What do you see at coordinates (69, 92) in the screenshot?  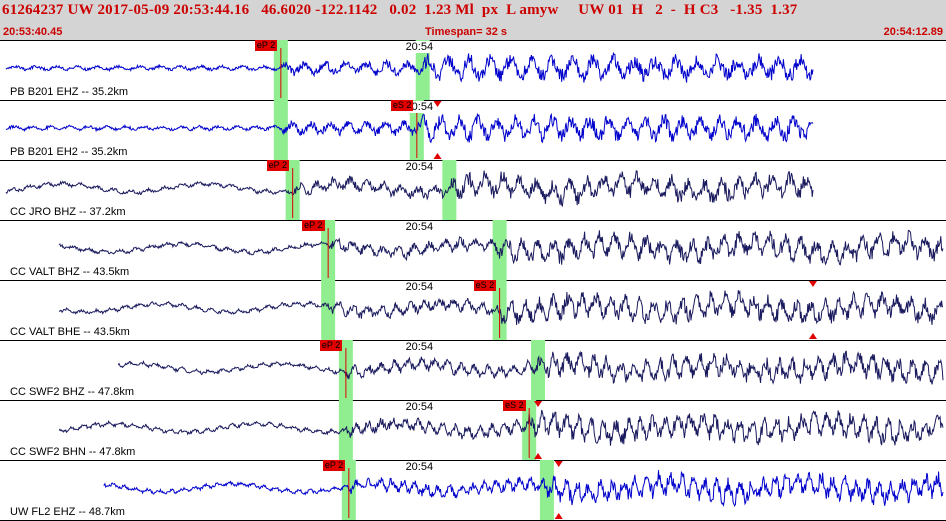 I see `channel-label: PB B201 EHZ -- 35.2km` at bounding box center [69, 92].